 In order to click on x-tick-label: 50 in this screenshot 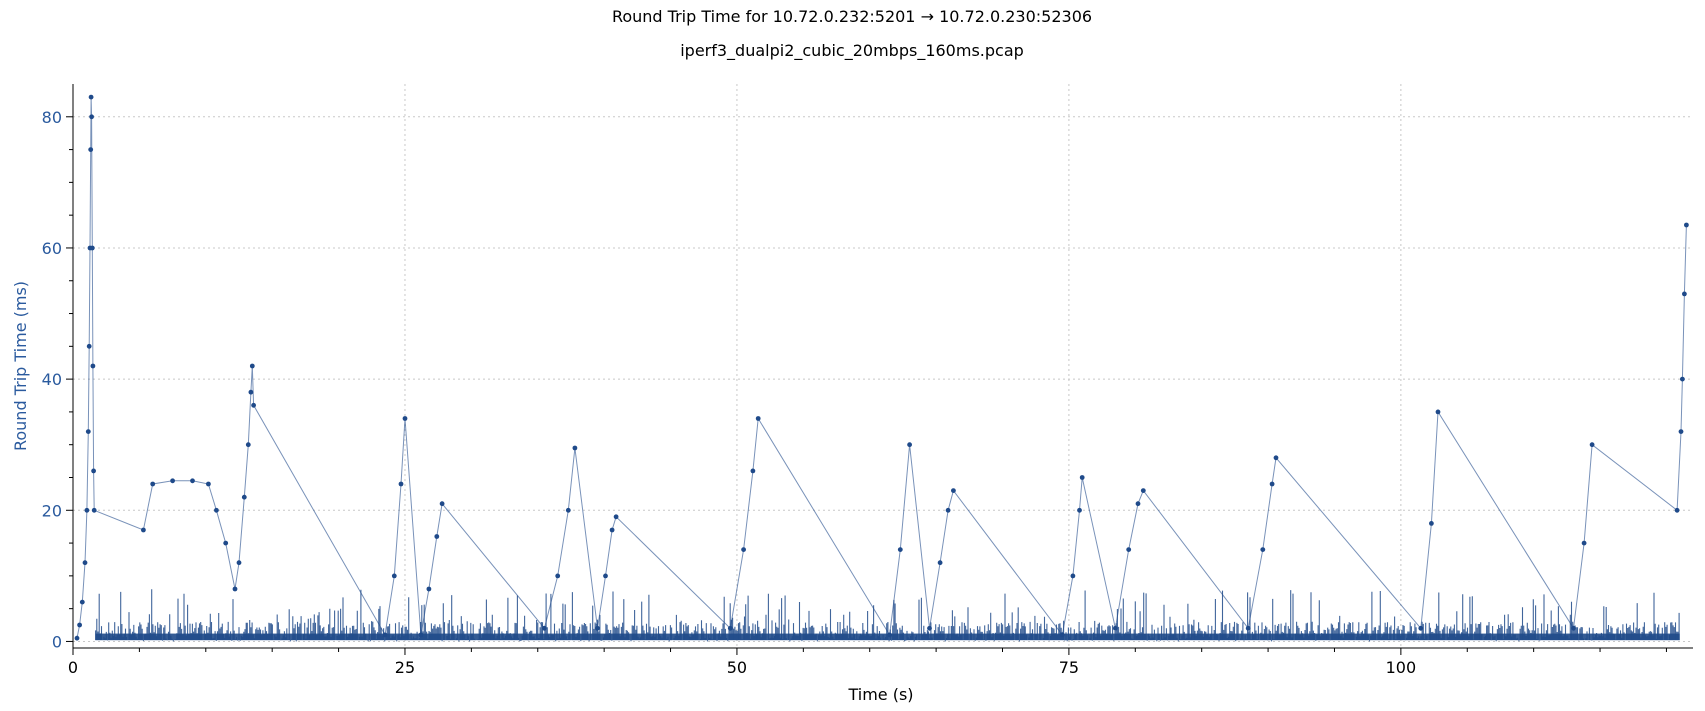, I will do `click(737, 667)`.